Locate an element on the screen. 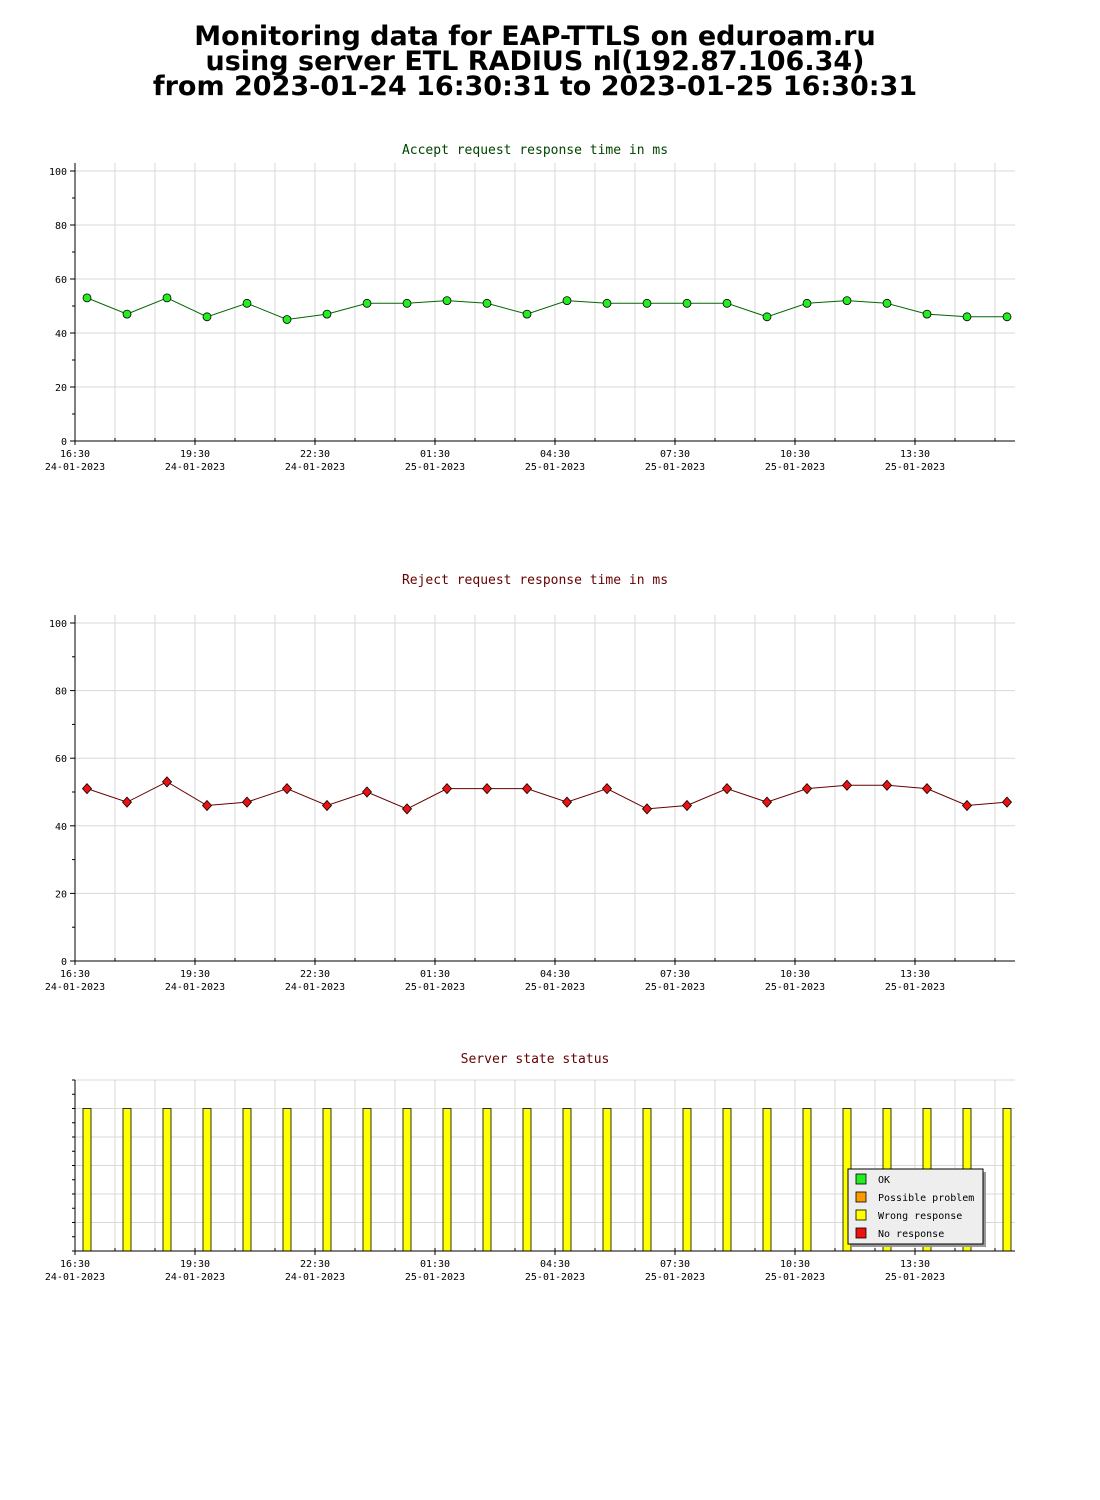  legend-swatch-possible_problem is located at coordinates (861, 1197).